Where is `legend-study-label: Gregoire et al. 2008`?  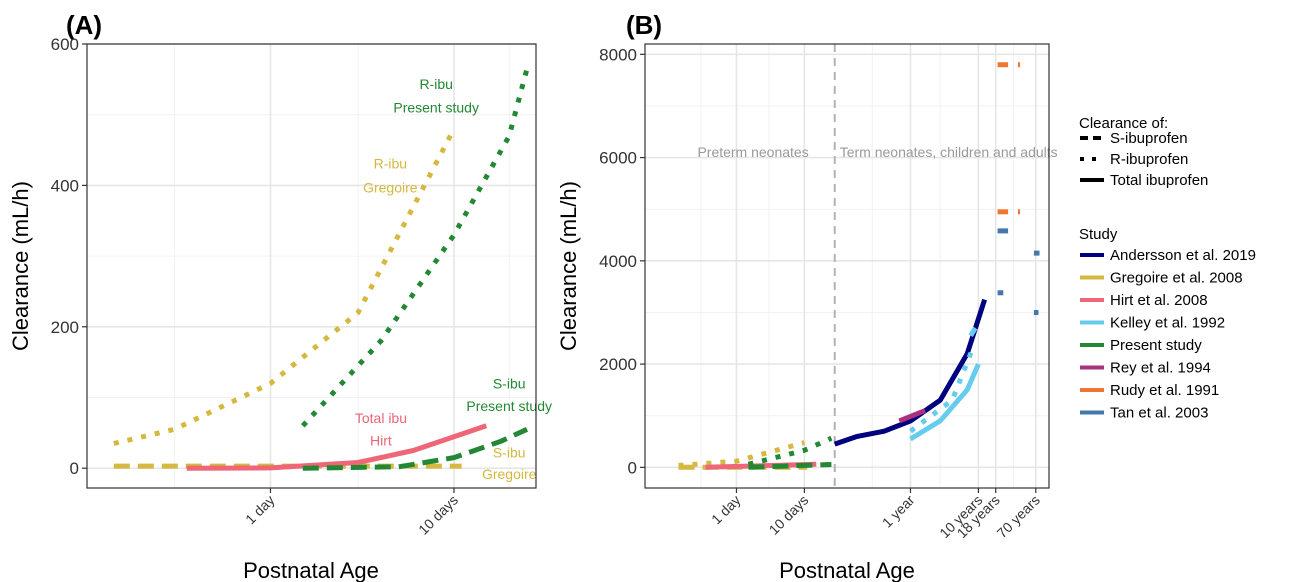 legend-study-label: Gregoire et al. 2008 is located at coordinates (1176, 278).